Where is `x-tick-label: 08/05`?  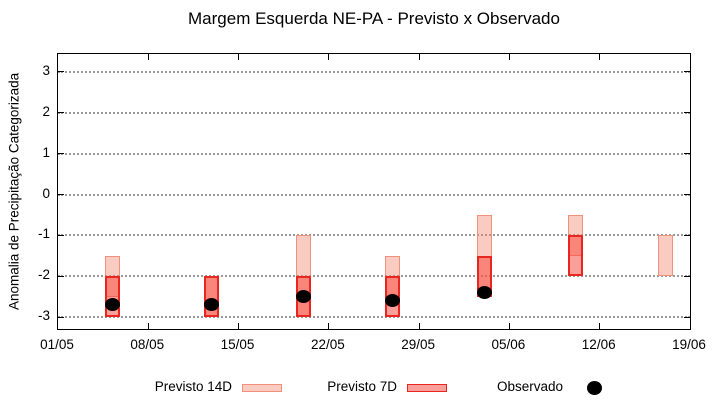 x-tick-label: 08/05 is located at coordinates (147, 344).